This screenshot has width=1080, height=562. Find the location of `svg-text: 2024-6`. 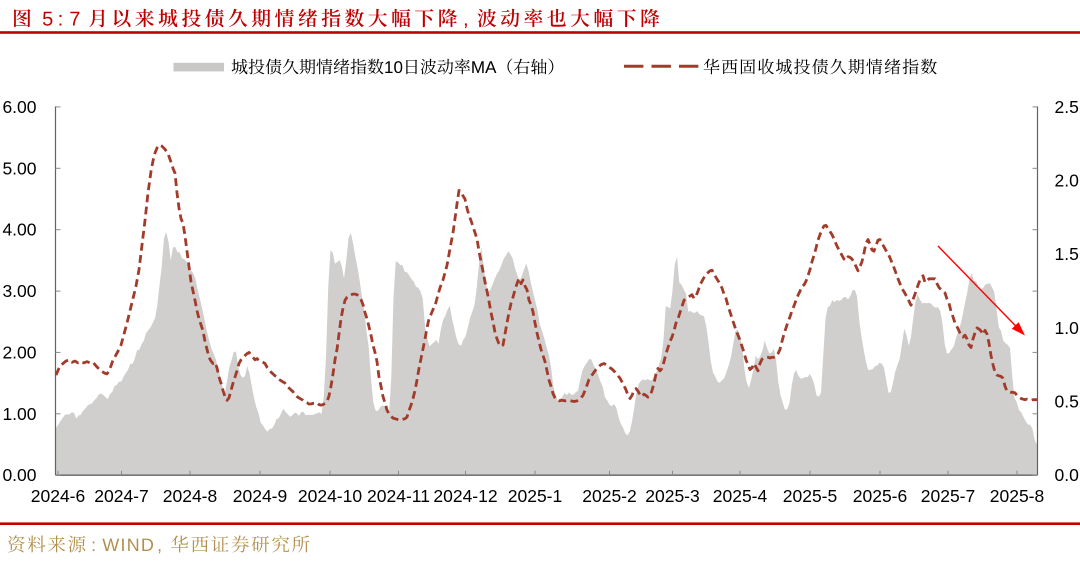

svg-text: 2024-6 is located at coordinates (58, 496).